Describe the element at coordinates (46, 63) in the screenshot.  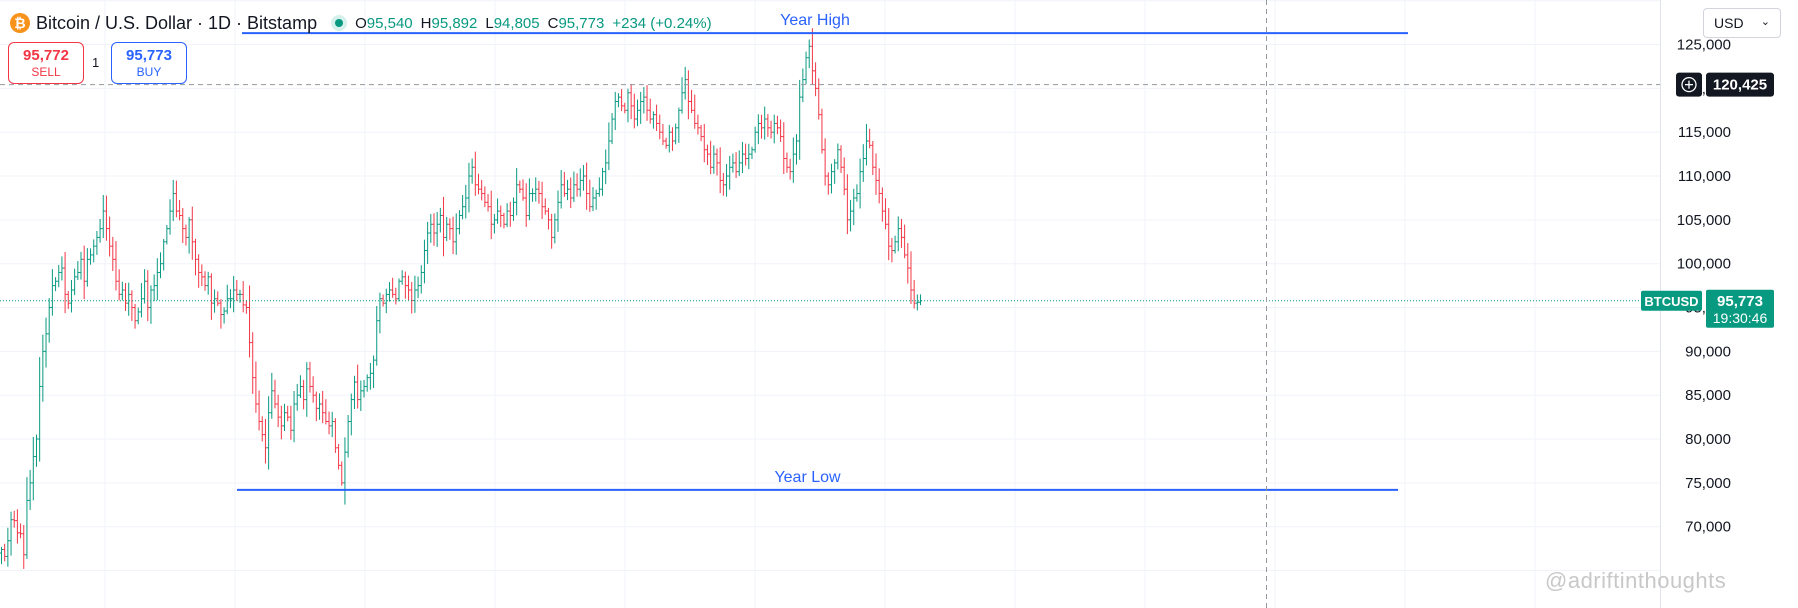
I see `sell-button: 95,772 SELL` at that location.